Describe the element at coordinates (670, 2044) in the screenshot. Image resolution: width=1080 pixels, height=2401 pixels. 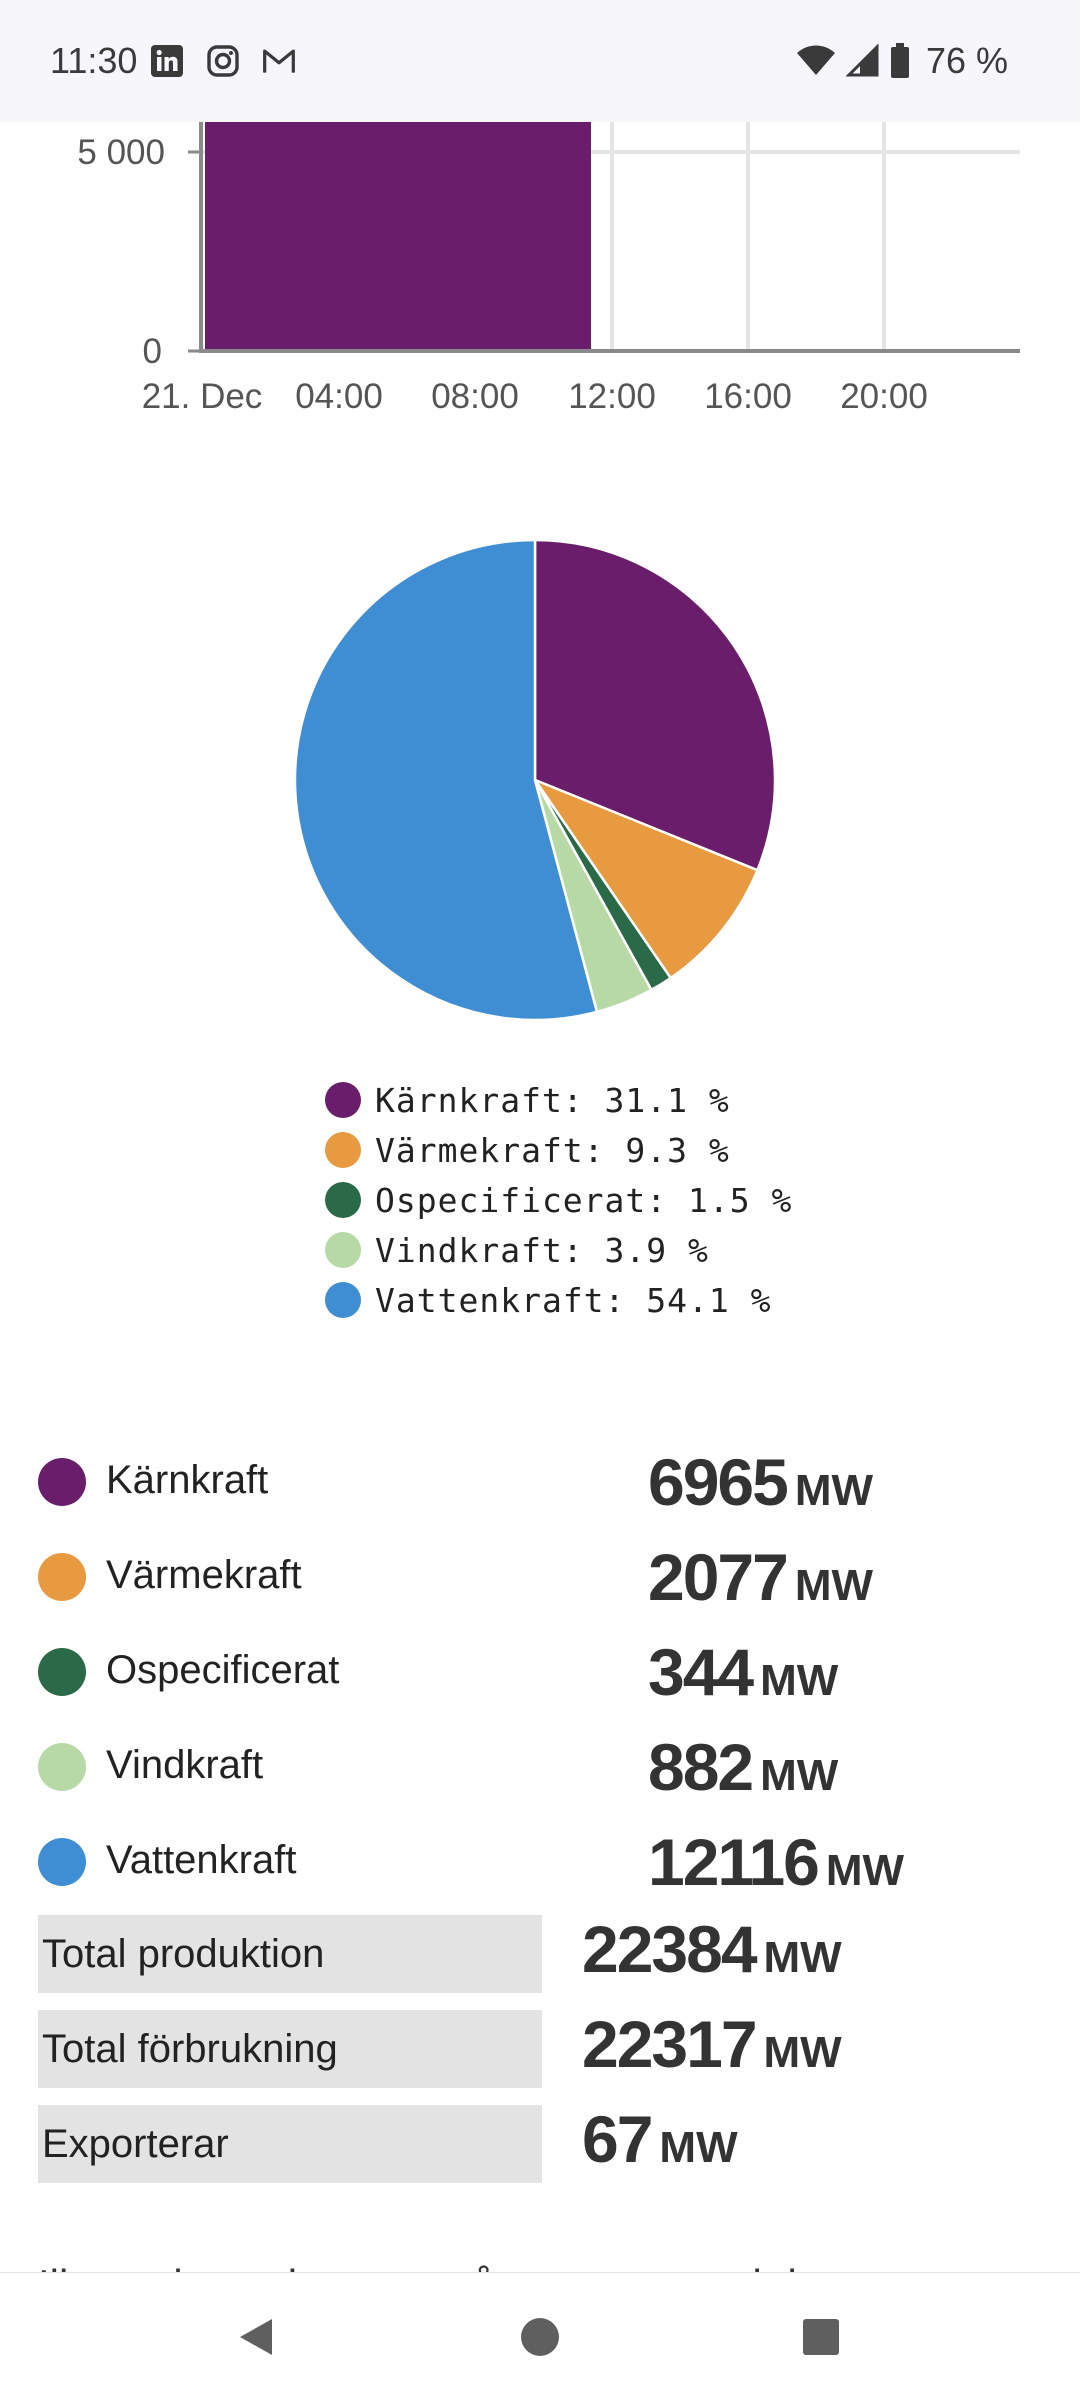
I see `total-mw: 22317` at that location.